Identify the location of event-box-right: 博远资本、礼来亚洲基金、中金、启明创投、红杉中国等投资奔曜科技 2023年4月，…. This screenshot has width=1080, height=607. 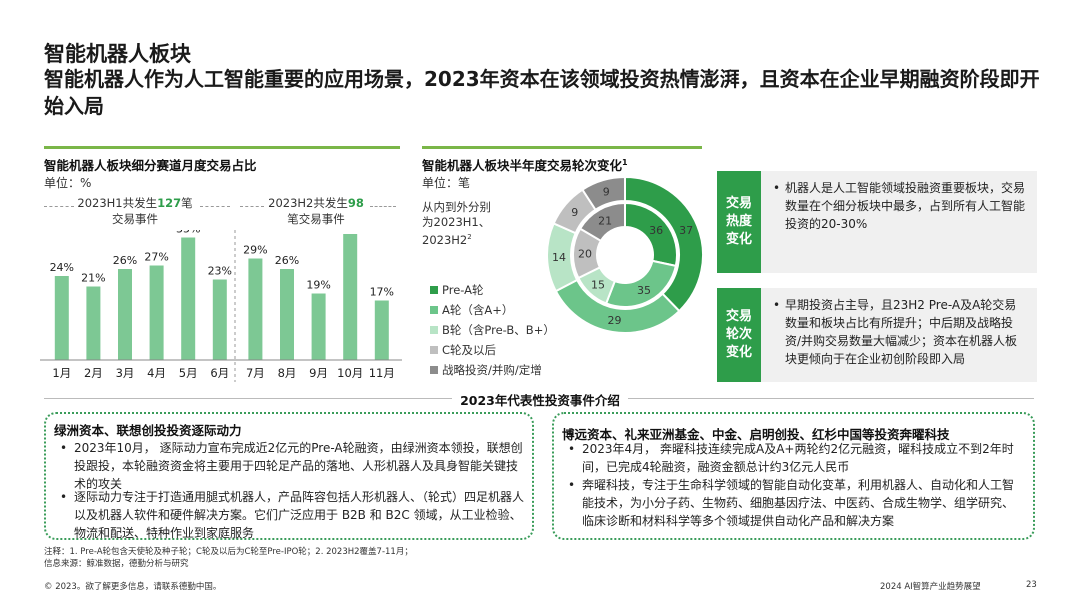
(793, 476).